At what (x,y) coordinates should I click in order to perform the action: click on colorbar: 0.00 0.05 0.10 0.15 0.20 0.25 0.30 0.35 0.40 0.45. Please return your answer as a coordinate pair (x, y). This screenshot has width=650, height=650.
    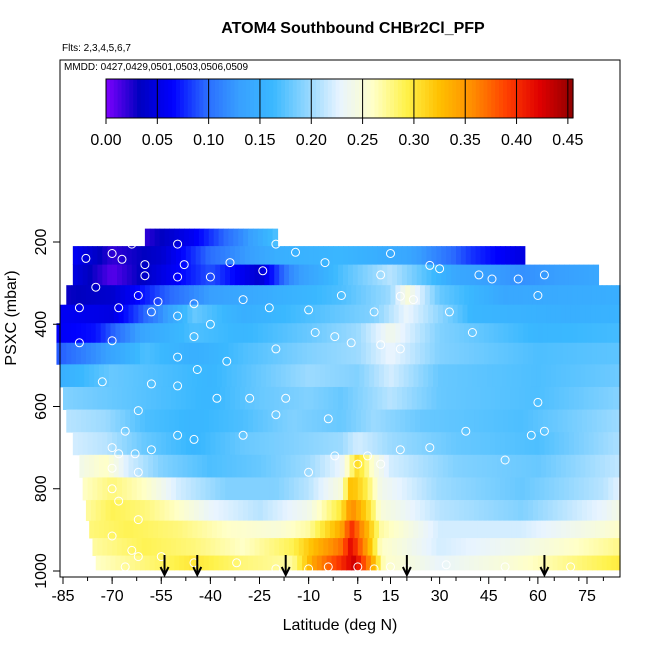
    Looking at the image, I should click on (337, 113).